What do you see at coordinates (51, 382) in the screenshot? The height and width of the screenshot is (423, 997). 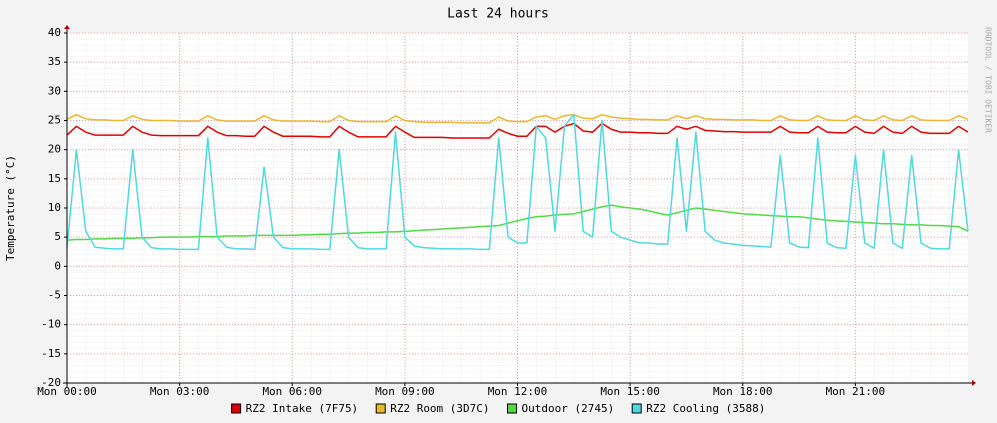 I see `y-tick-label: -20` at bounding box center [51, 382].